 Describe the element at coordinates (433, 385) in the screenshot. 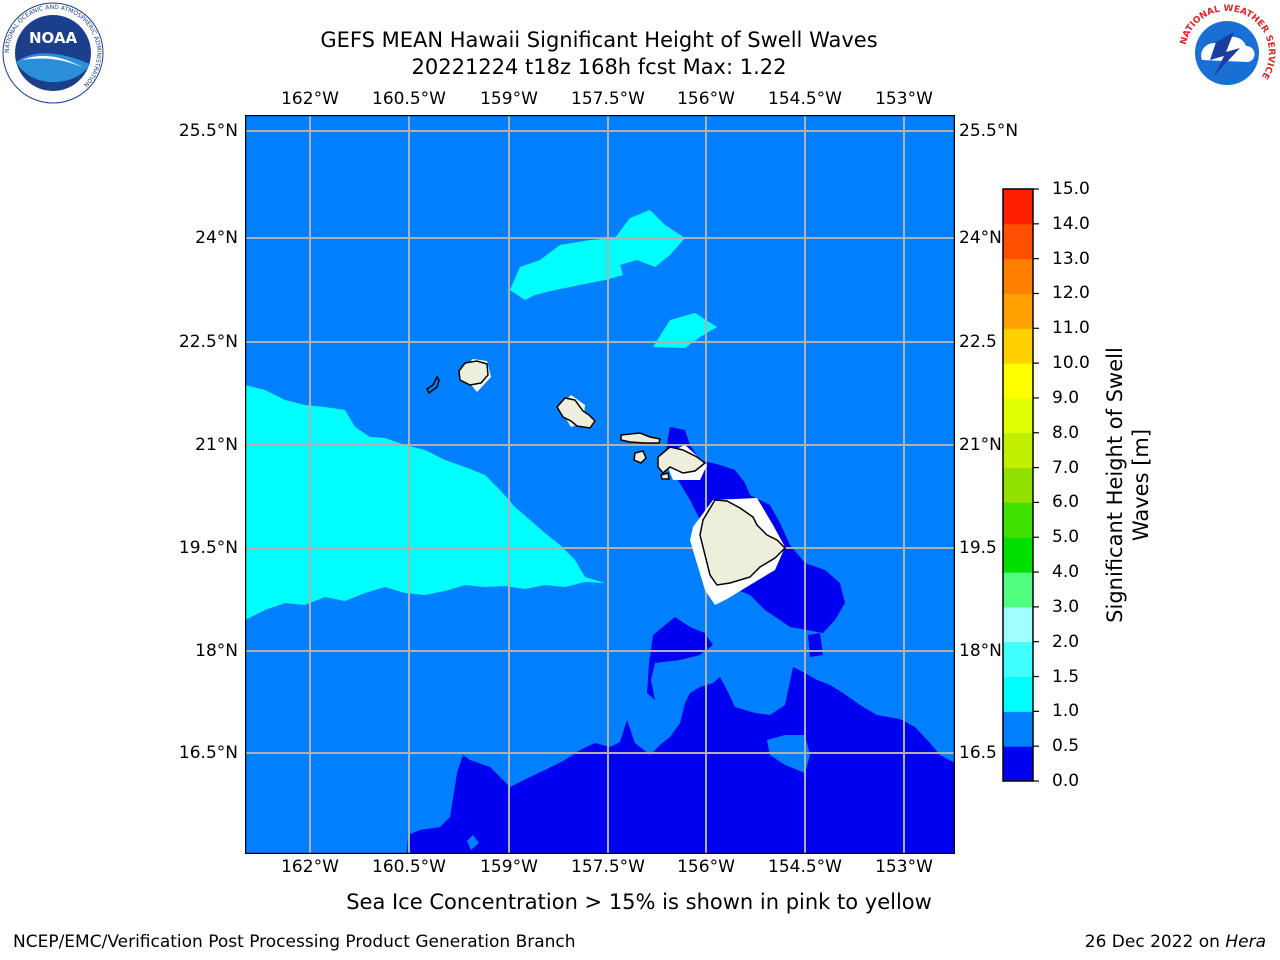

I see `island-niihau` at that location.